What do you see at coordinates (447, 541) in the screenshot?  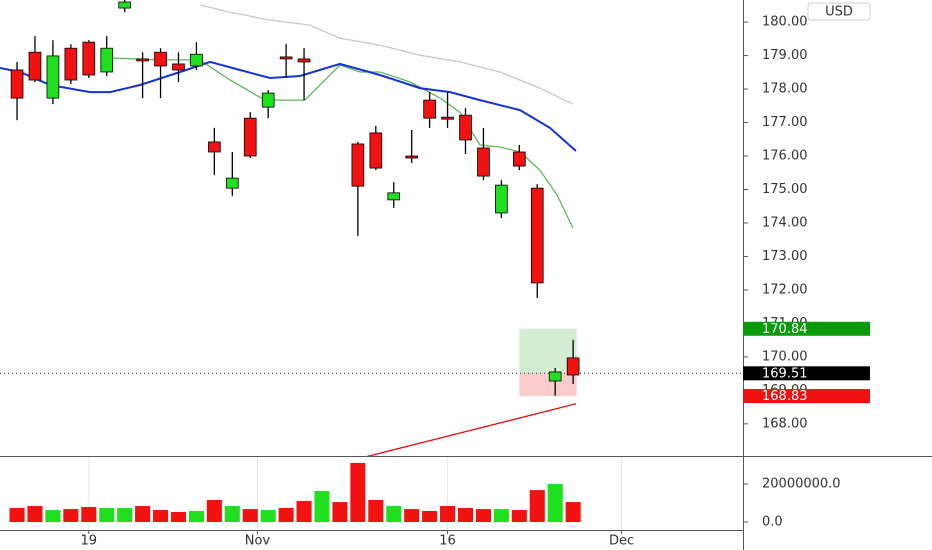 I see `x-tick-label: 16` at bounding box center [447, 541].